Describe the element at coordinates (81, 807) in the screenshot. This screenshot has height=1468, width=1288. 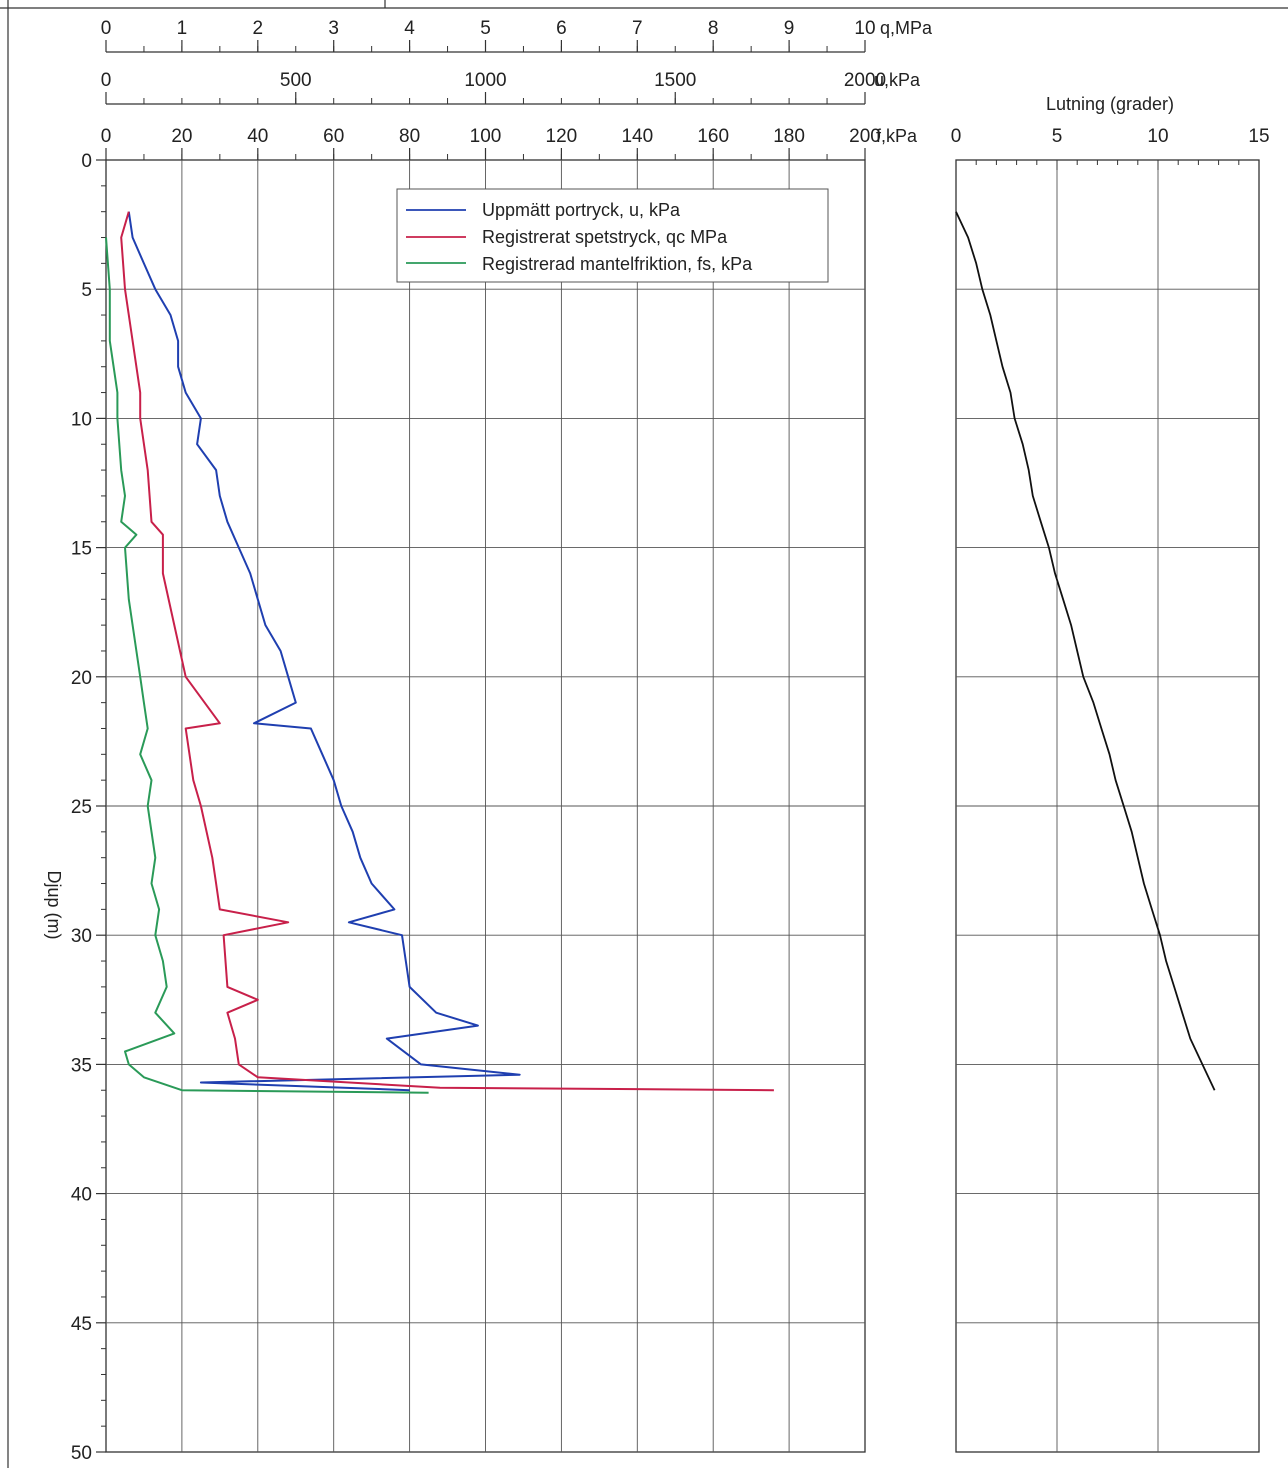
I see `depth-tick-label: 25` at that location.